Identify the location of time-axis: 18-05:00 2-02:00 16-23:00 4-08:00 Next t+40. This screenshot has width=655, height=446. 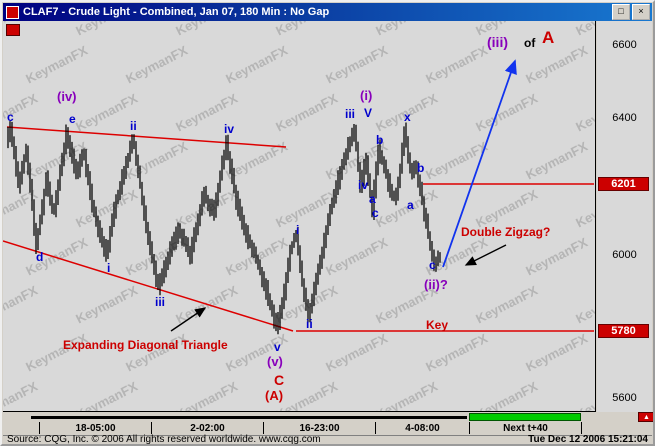
(300, 428).